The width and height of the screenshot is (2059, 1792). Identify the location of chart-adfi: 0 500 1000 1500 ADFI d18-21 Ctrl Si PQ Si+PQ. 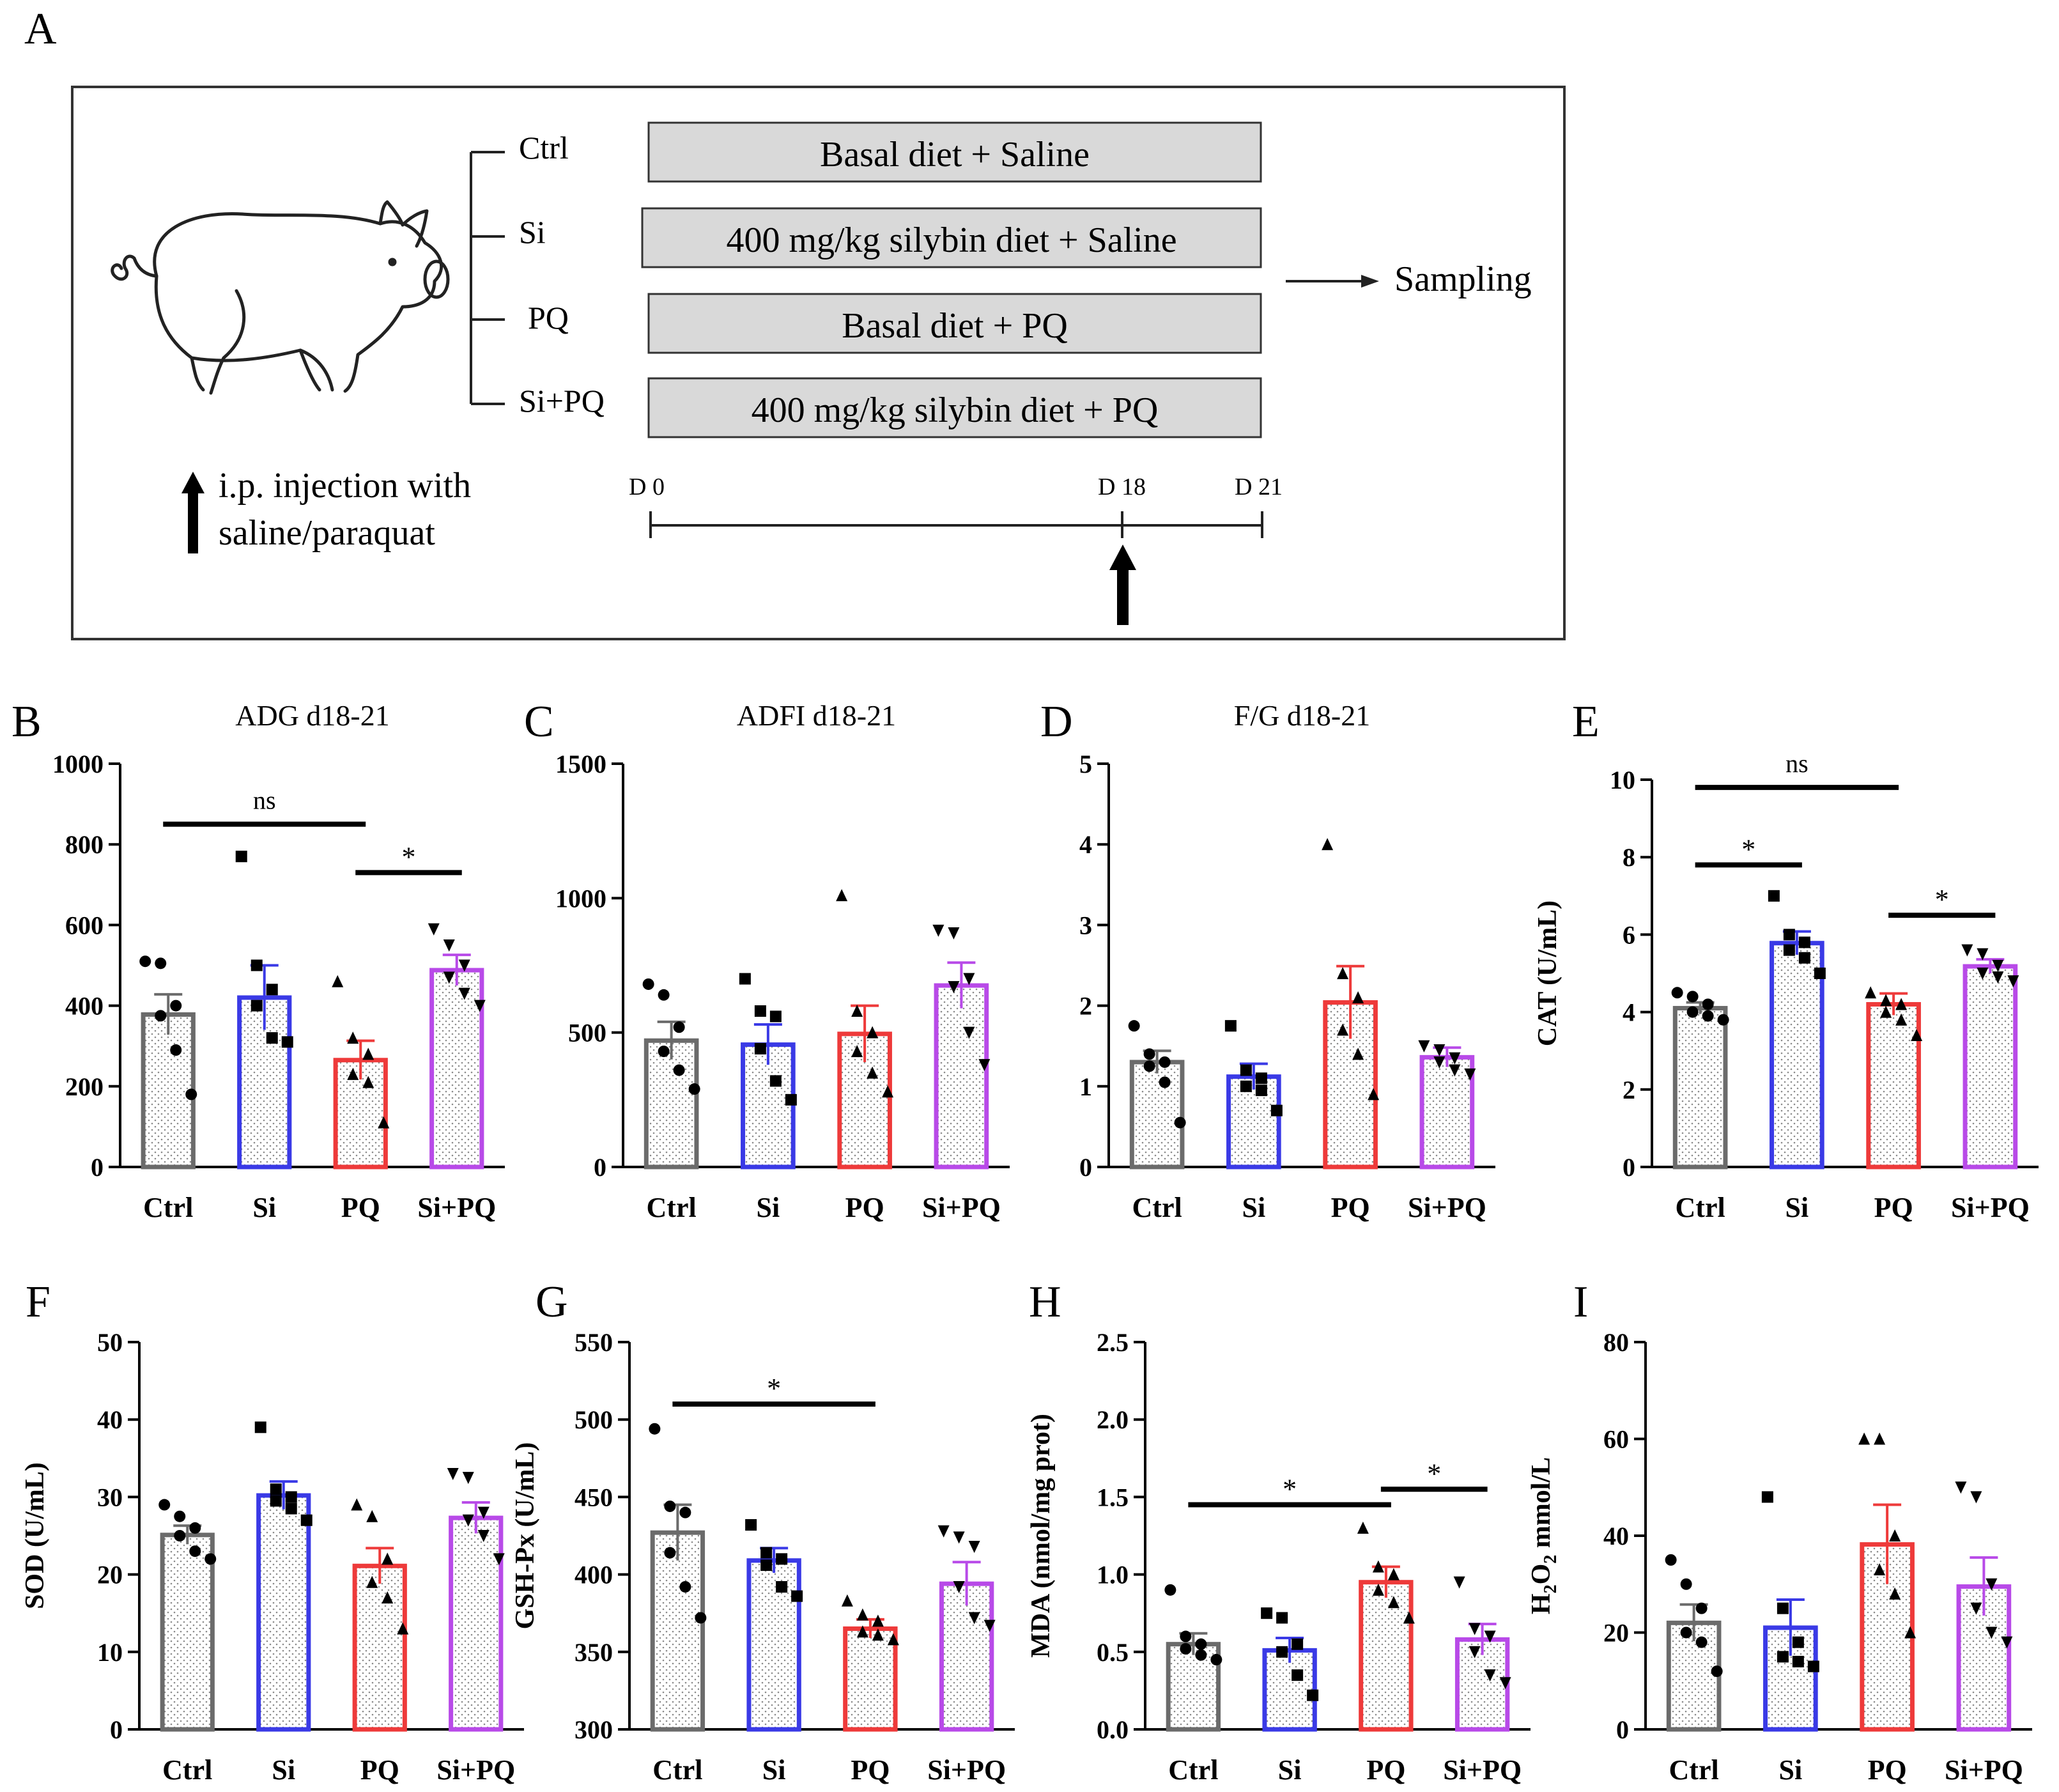
(782, 961).